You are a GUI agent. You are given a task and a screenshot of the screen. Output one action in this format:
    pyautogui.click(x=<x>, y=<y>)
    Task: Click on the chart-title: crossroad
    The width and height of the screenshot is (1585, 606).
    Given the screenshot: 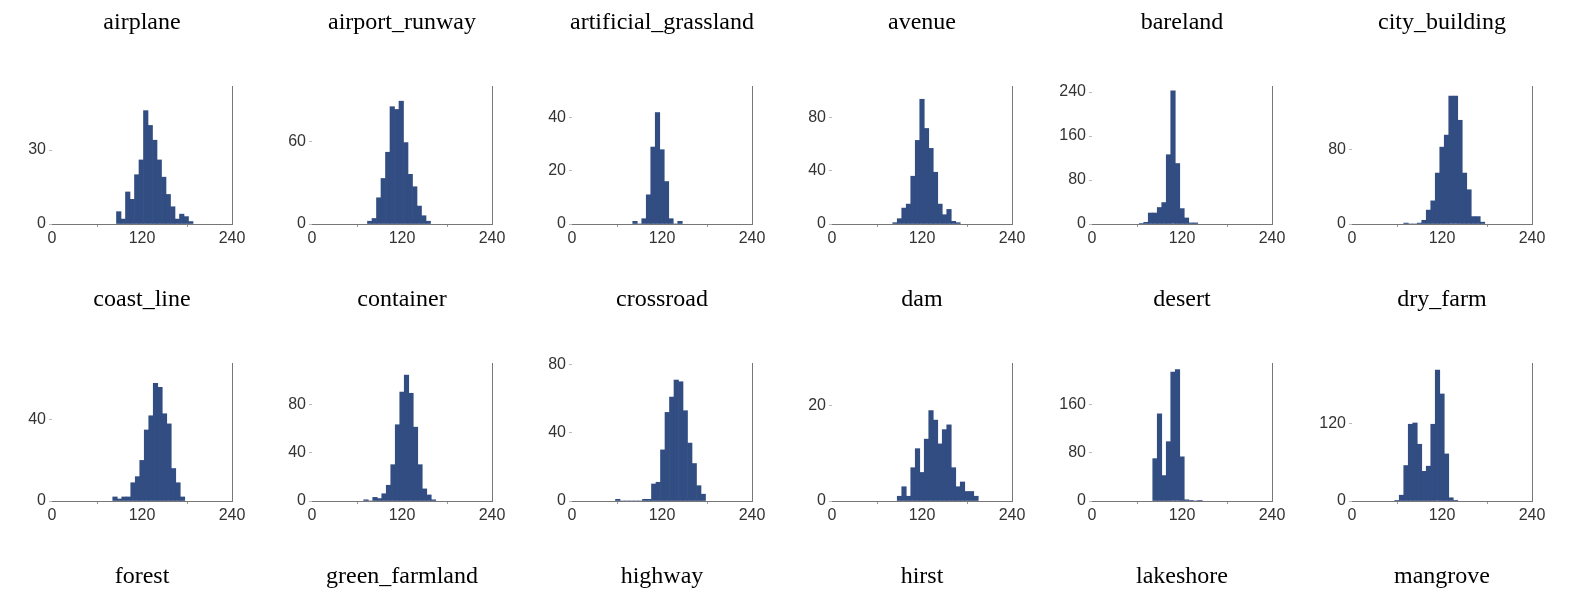 What is the action you would take?
    pyautogui.click(x=662, y=298)
    